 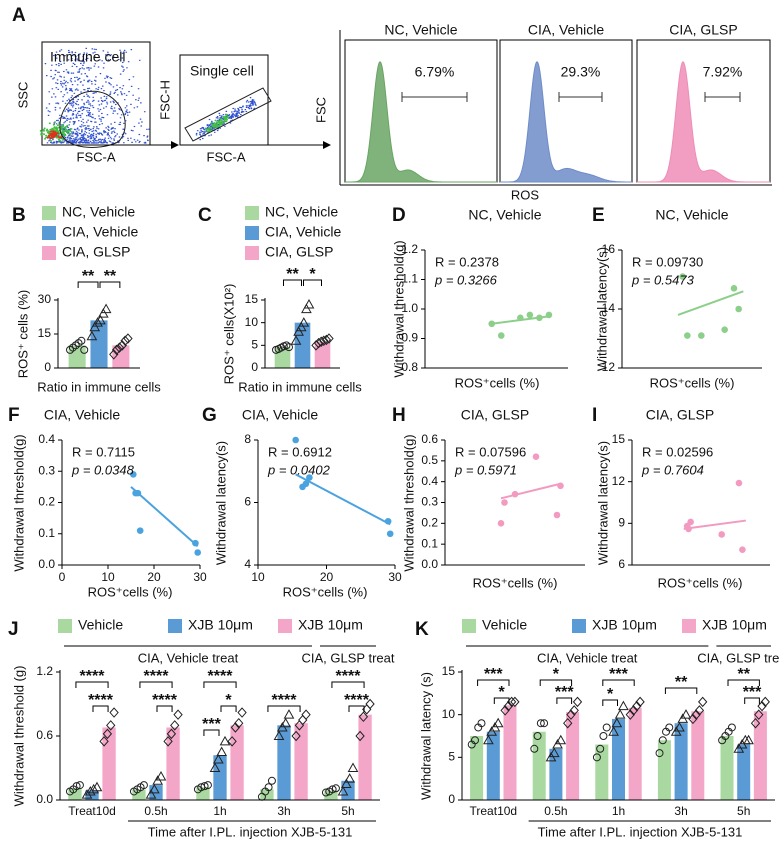 What do you see at coordinates (497, 382) in the screenshot?
I see `x-axis-label: ROS⁺cells (%)` at bounding box center [497, 382].